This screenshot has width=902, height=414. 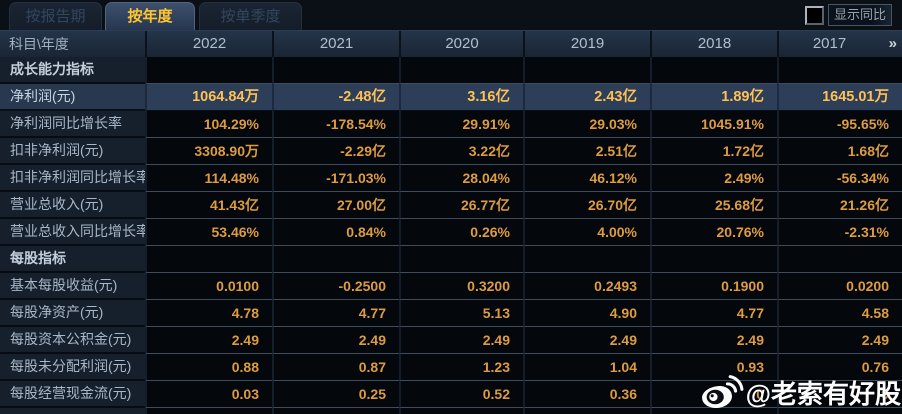 What do you see at coordinates (461, 97) in the screenshot?
I see `value-cell: 3.16亿` at bounding box center [461, 97].